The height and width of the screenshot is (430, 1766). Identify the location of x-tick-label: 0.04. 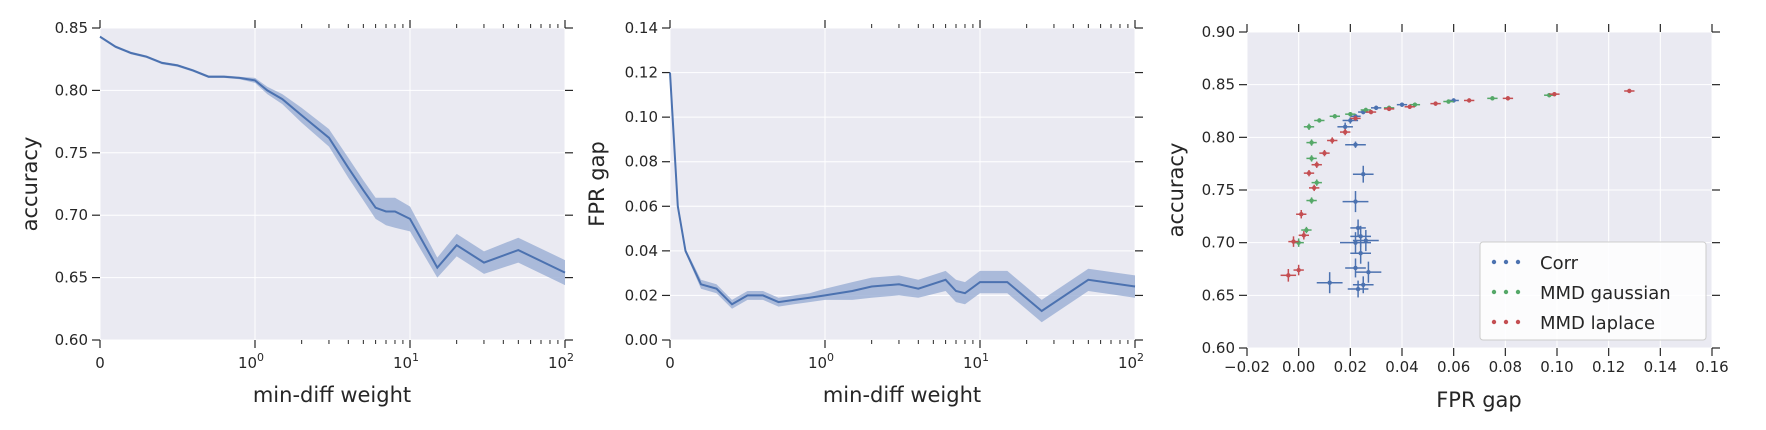
(1401, 367).